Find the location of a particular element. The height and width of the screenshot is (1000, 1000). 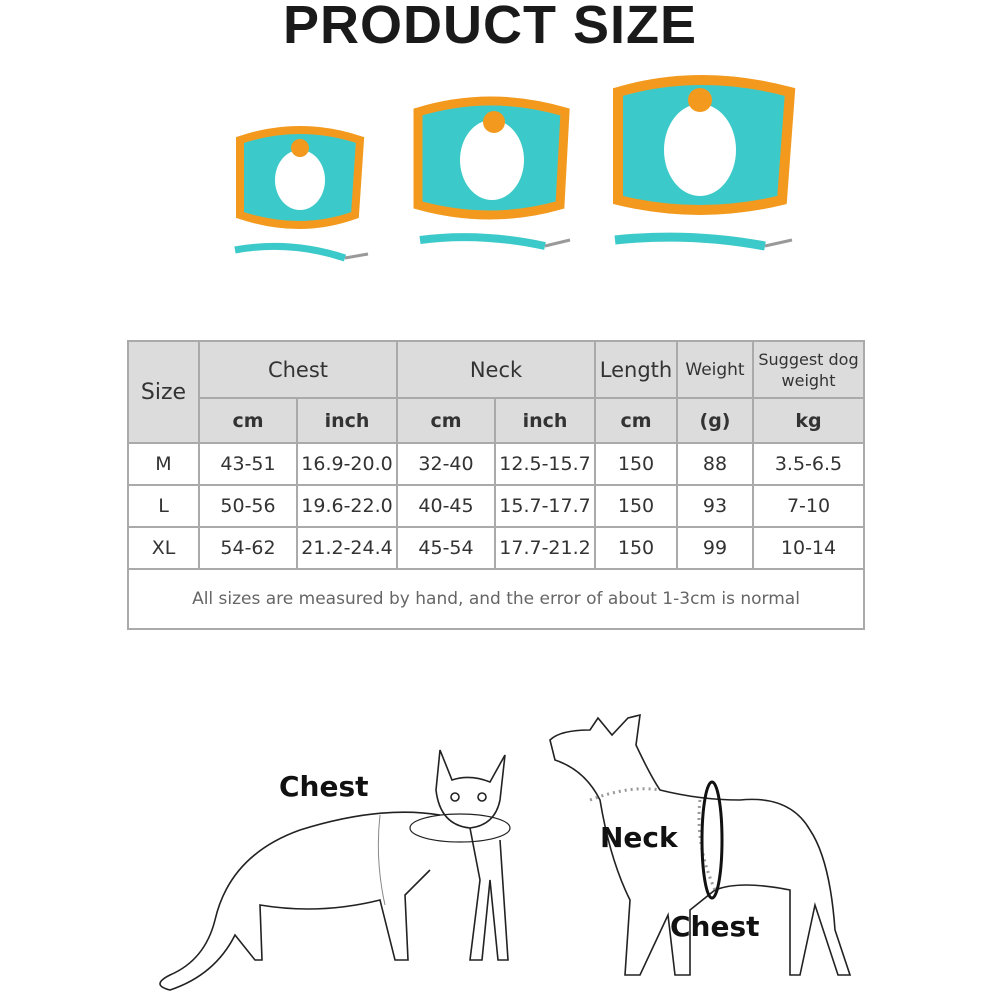

table-cell: 32-40 is located at coordinates (446, 464).